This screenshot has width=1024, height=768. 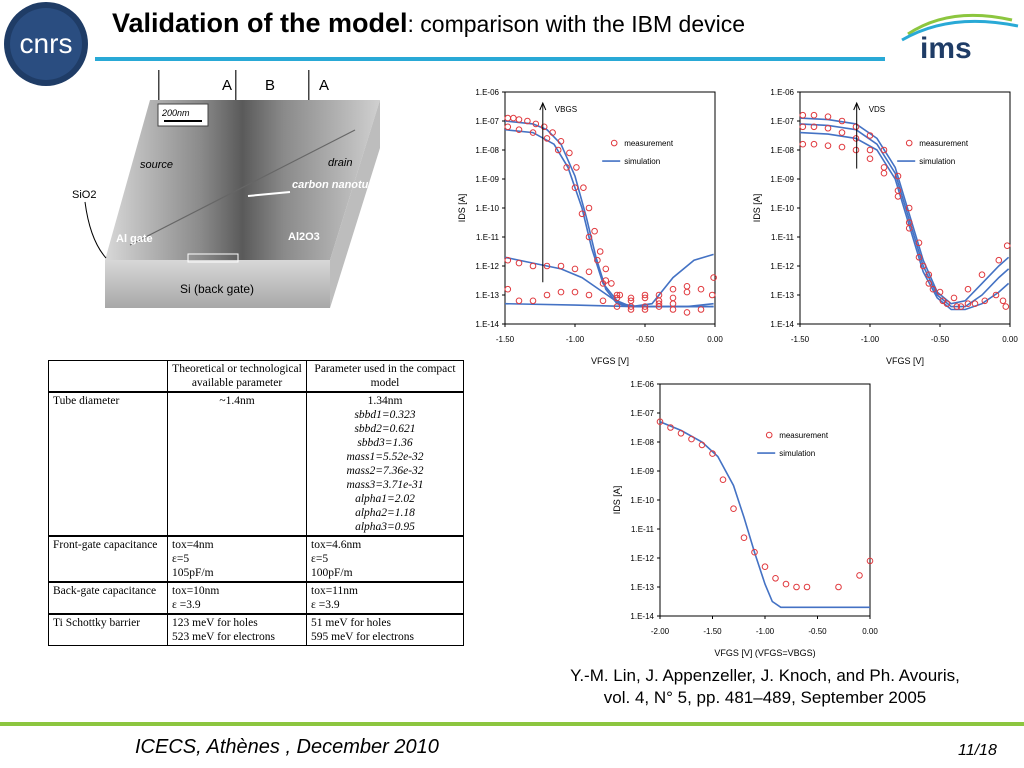 I want to click on y-tick-label: 1.E-06, so click(x=487, y=92).